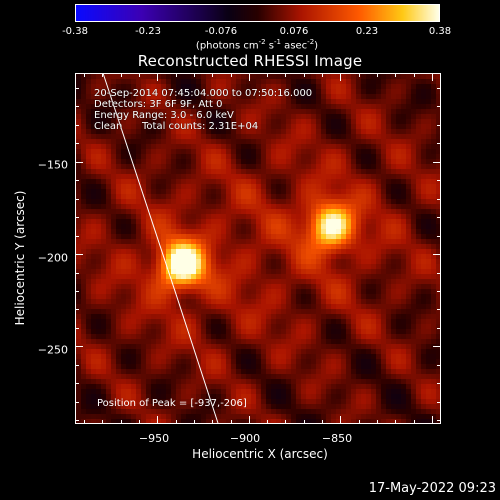 The height and width of the screenshot is (500, 500). What do you see at coordinates (52, 165) in the screenshot?
I see `y-tick-label: −150` at bounding box center [52, 165].